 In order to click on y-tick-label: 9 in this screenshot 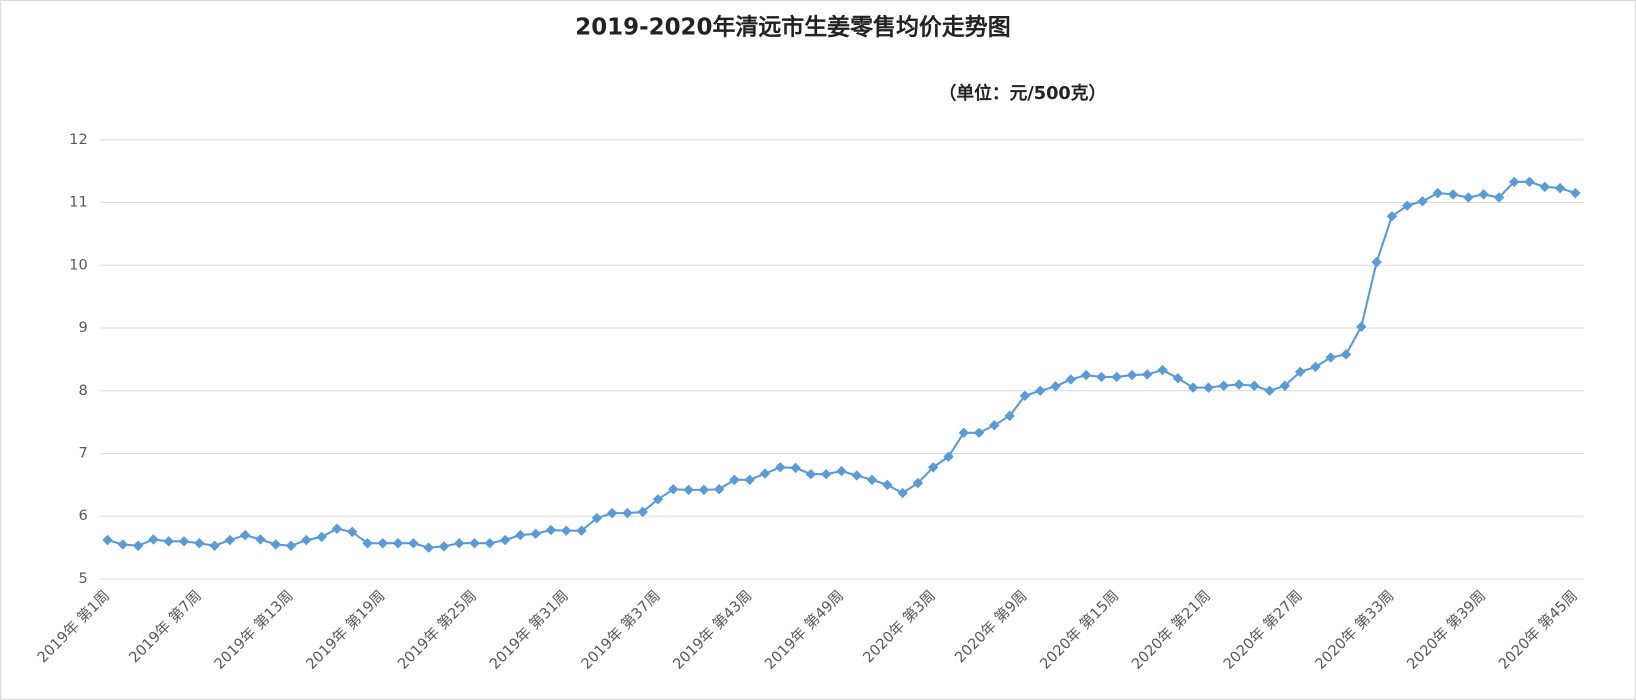, I will do `click(82, 327)`.